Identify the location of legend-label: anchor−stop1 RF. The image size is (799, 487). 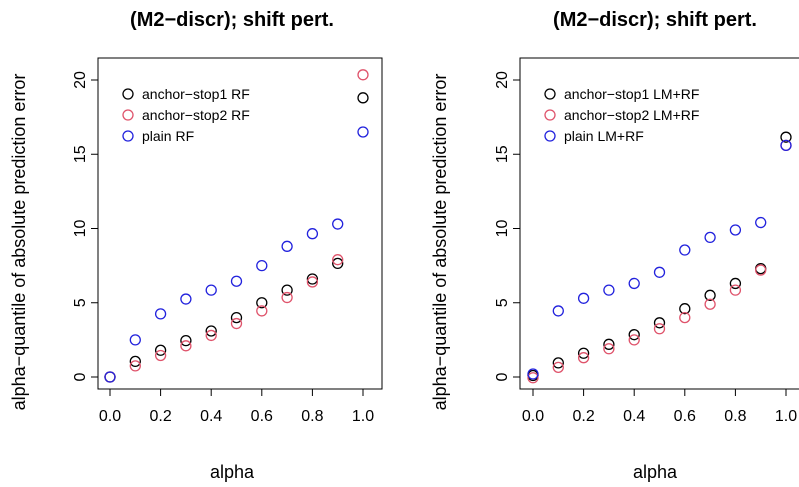
(196, 94).